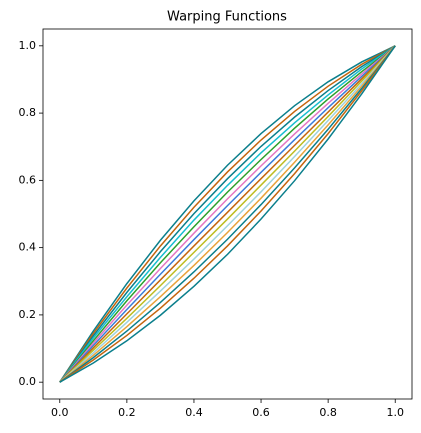 The width and height of the screenshot is (421, 433). What do you see at coordinates (194, 412) in the screenshot?
I see `x-tick-label: 0.4` at bounding box center [194, 412].